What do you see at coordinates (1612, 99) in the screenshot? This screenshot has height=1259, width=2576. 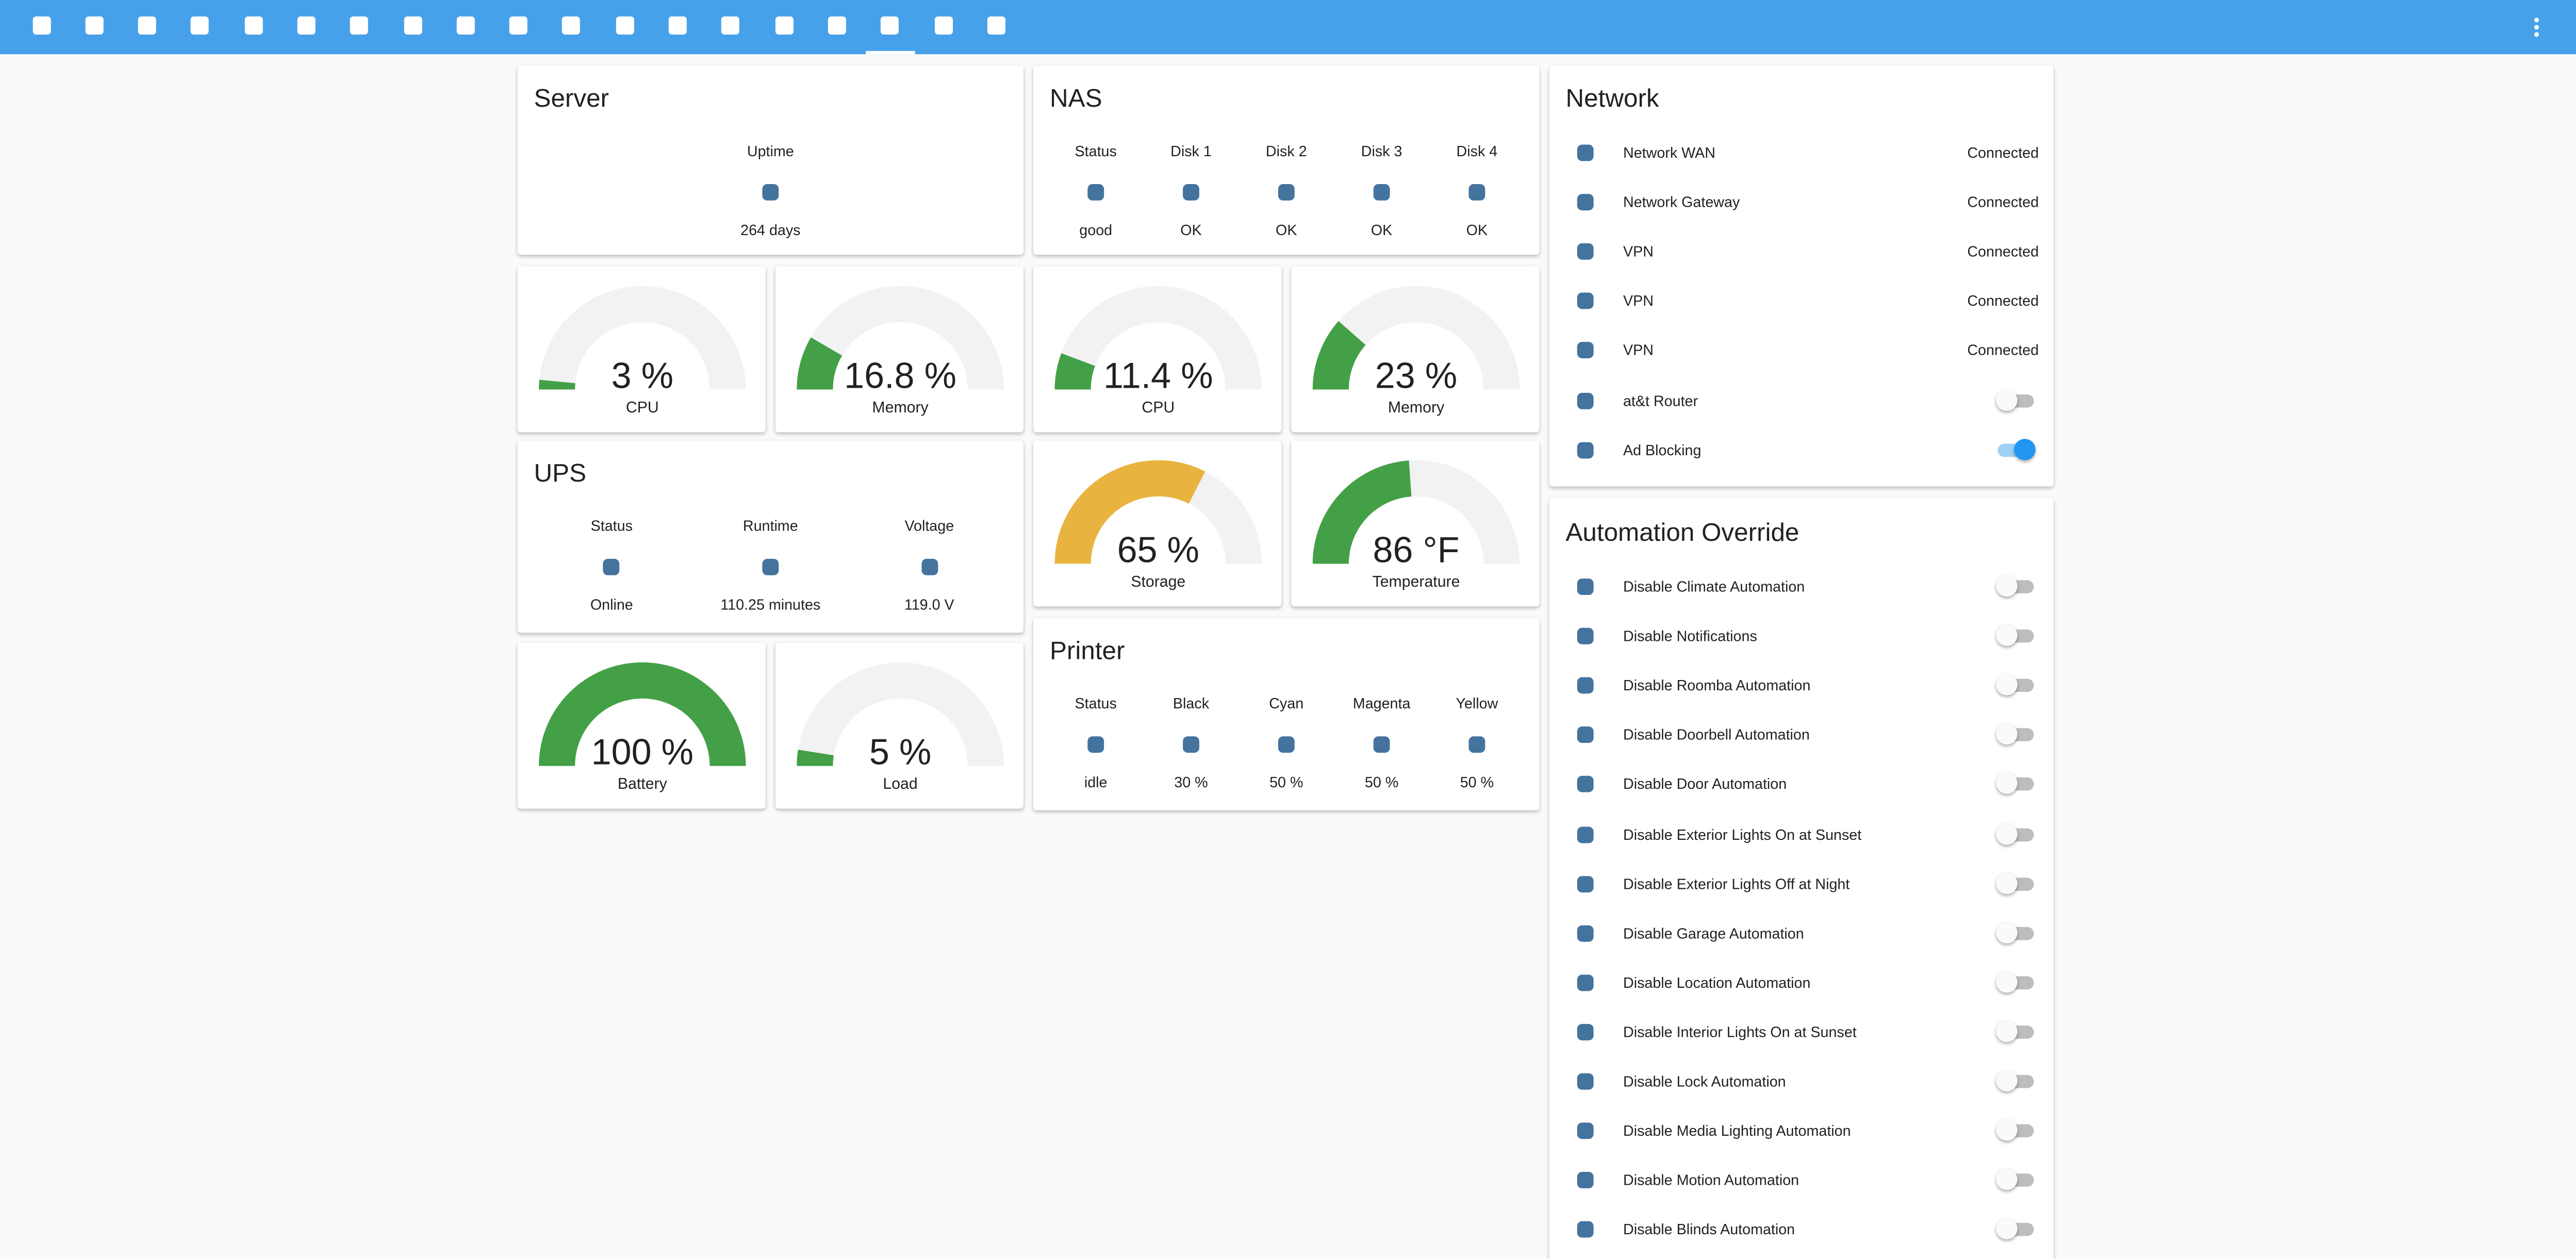 I see `card-title: Network` at bounding box center [1612, 99].